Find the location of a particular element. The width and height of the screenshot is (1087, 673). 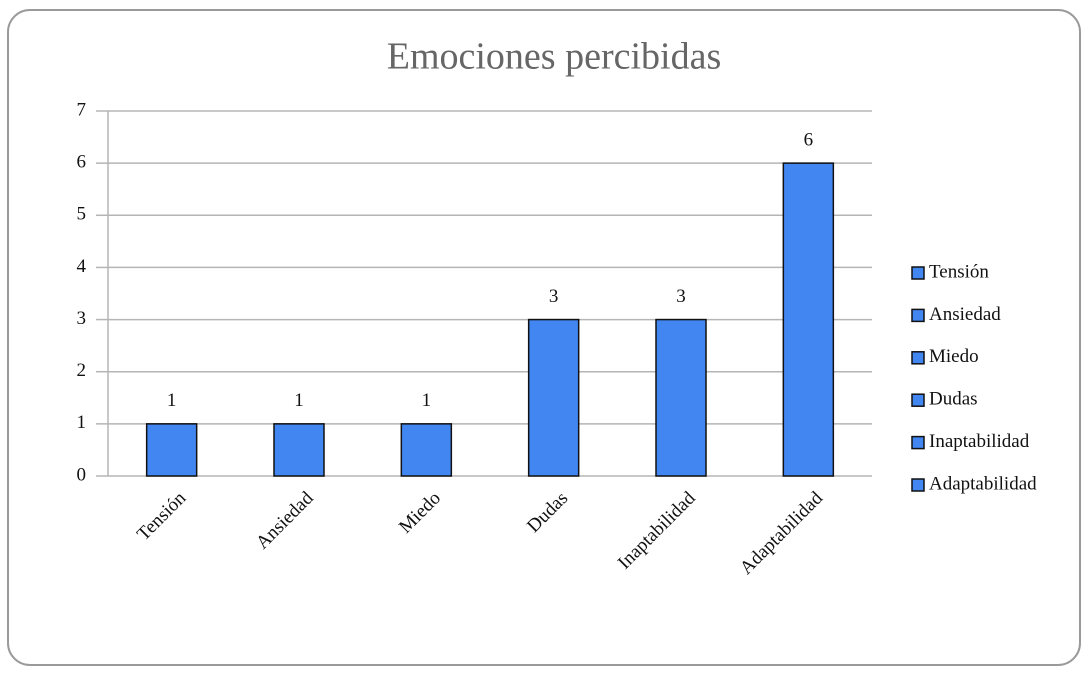

legend-label: Miedo is located at coordinates (954, 356).